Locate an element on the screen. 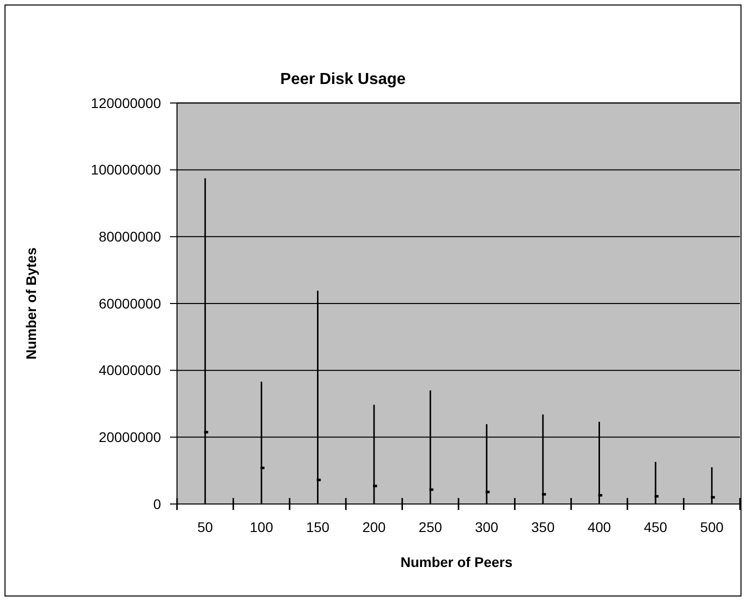 This screenshot has width=746, height=601. y-axis-title: Number of Bytes is located at coordinates (31, 303).